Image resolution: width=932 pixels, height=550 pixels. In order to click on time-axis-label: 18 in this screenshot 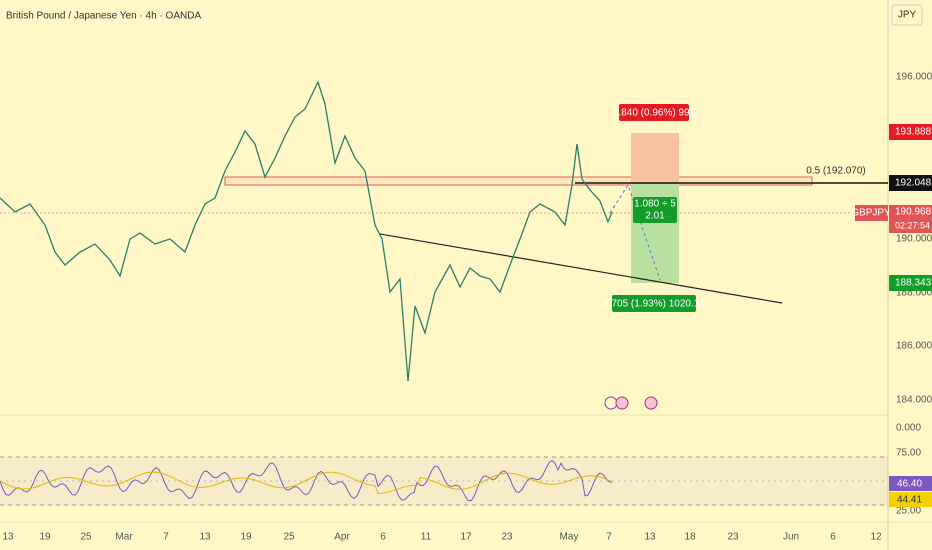, I will do `click(690, 537)`.